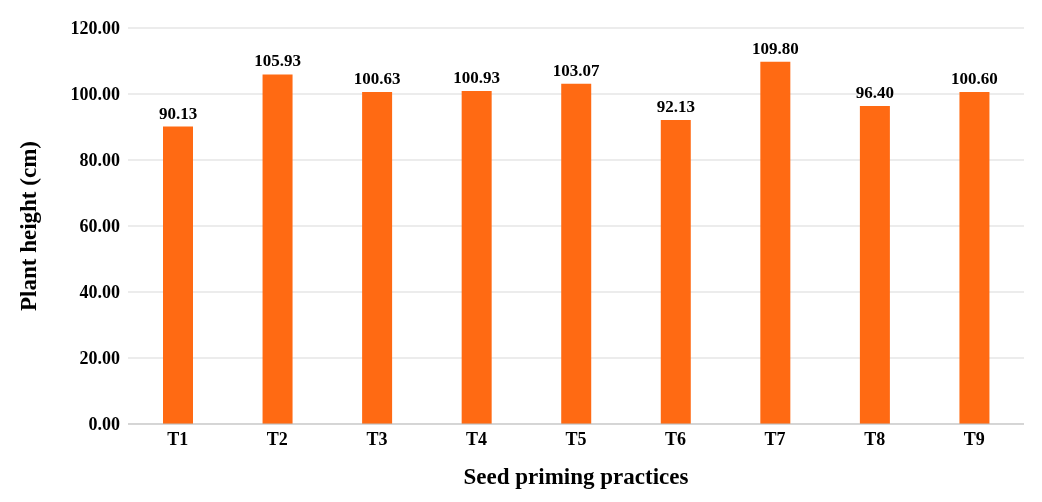 This screenshot has width=1042, height=502. What do you see at coordinates (178, 438) in the screenshot?
I see `x-tick-label: T1` at bounding box center [178, 438].